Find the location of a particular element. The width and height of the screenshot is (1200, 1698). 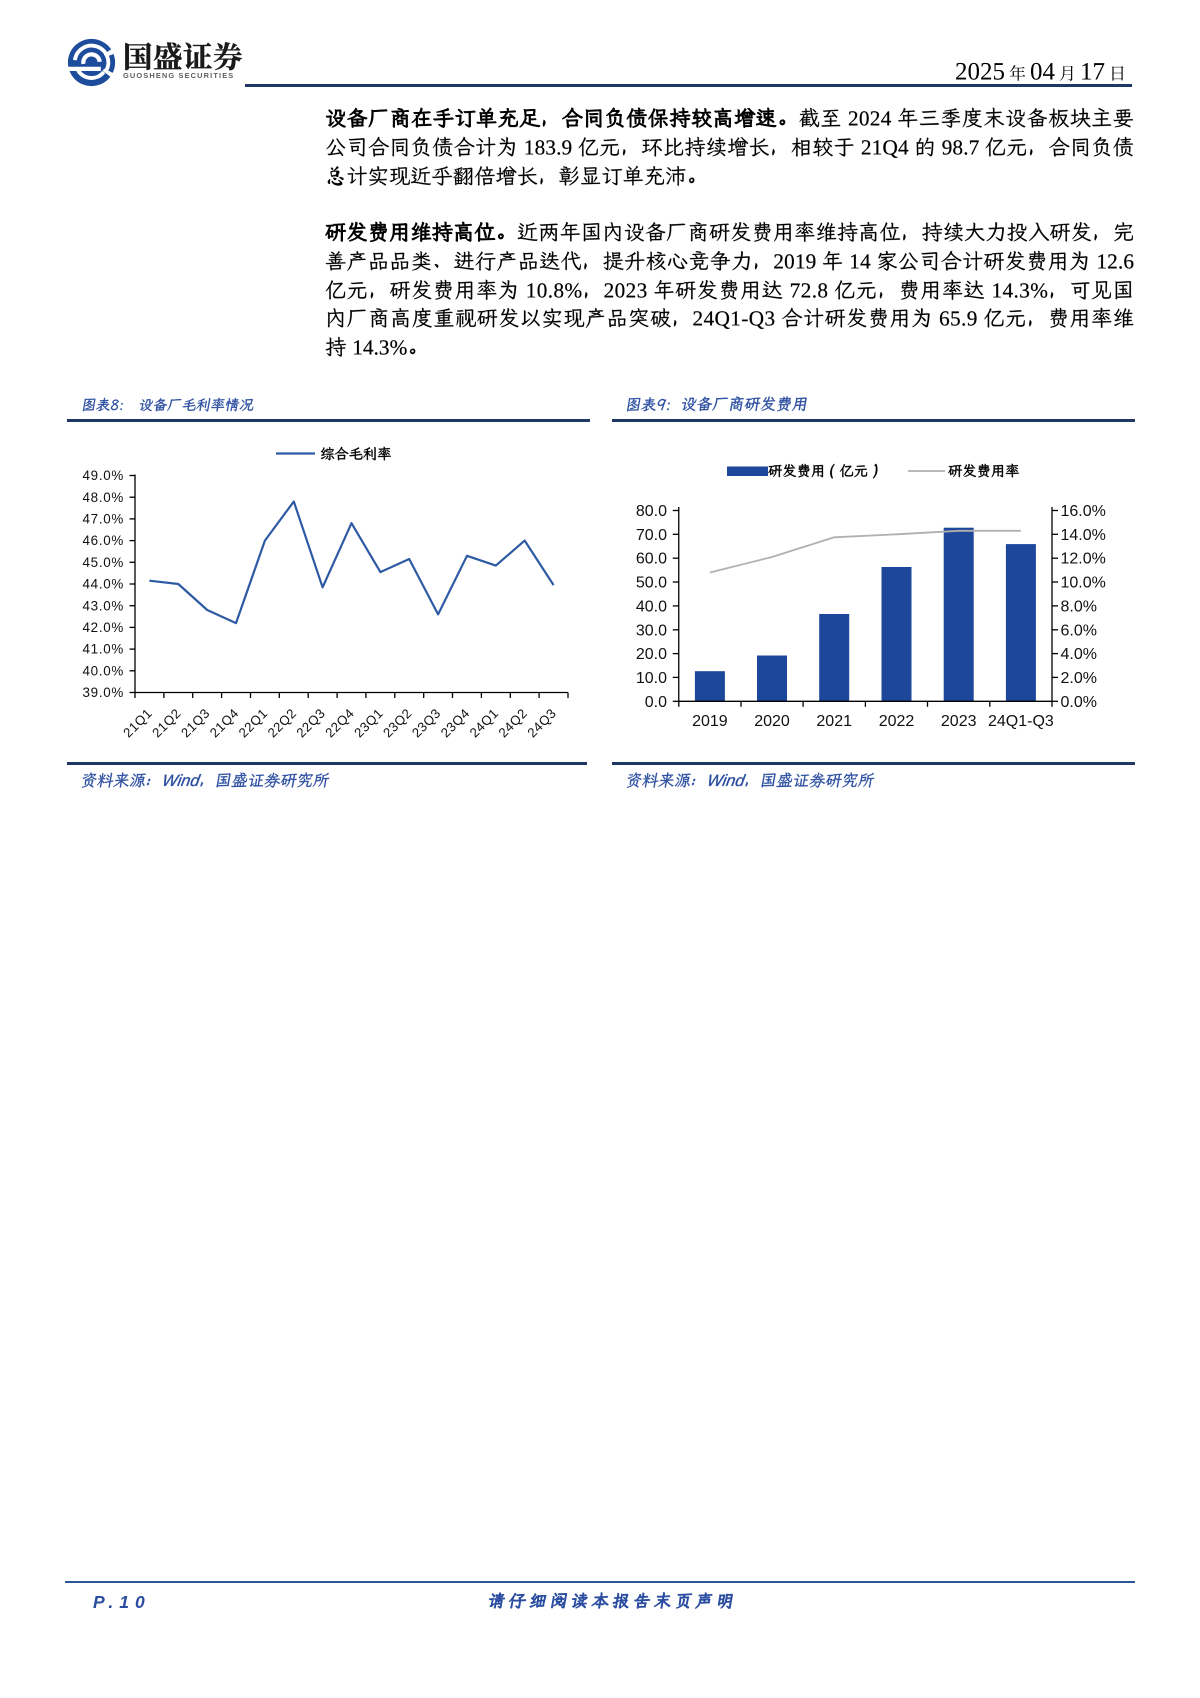

svg-text: 50.0 is located at coordinates (651, 582).